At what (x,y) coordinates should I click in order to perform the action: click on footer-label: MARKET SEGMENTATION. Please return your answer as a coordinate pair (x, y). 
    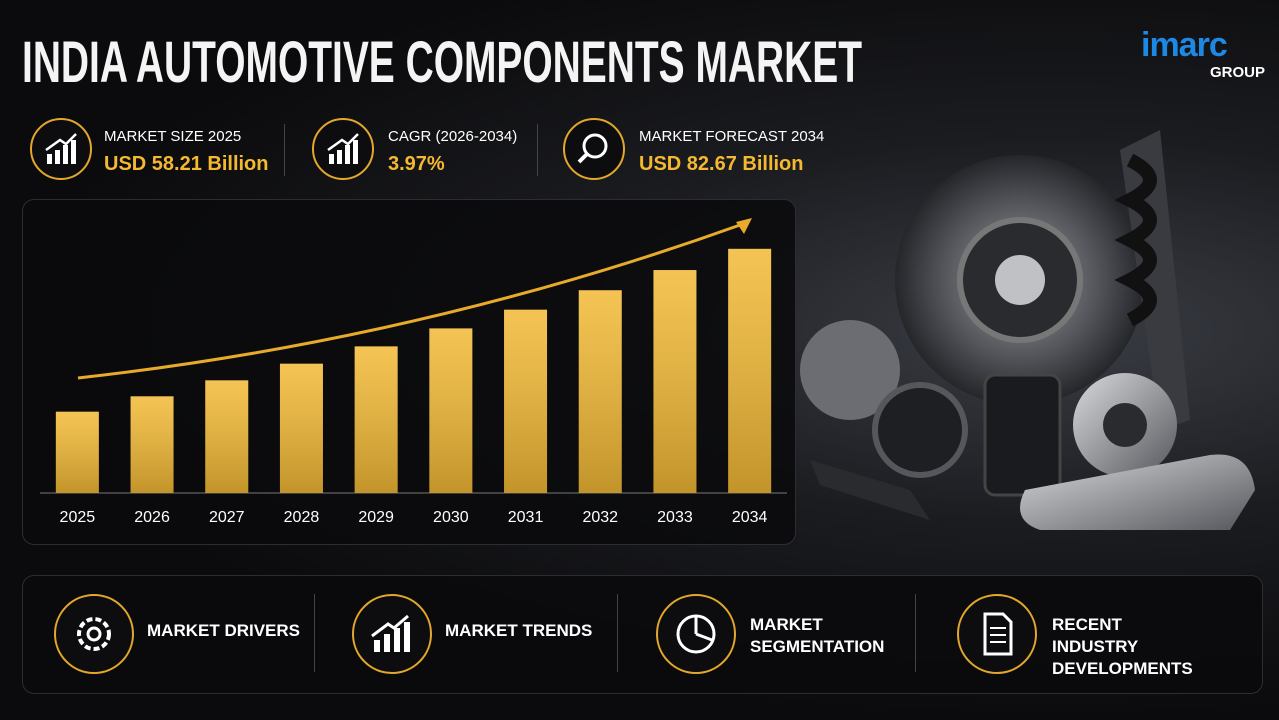
    Looking at the image, I should click on (817, 635).